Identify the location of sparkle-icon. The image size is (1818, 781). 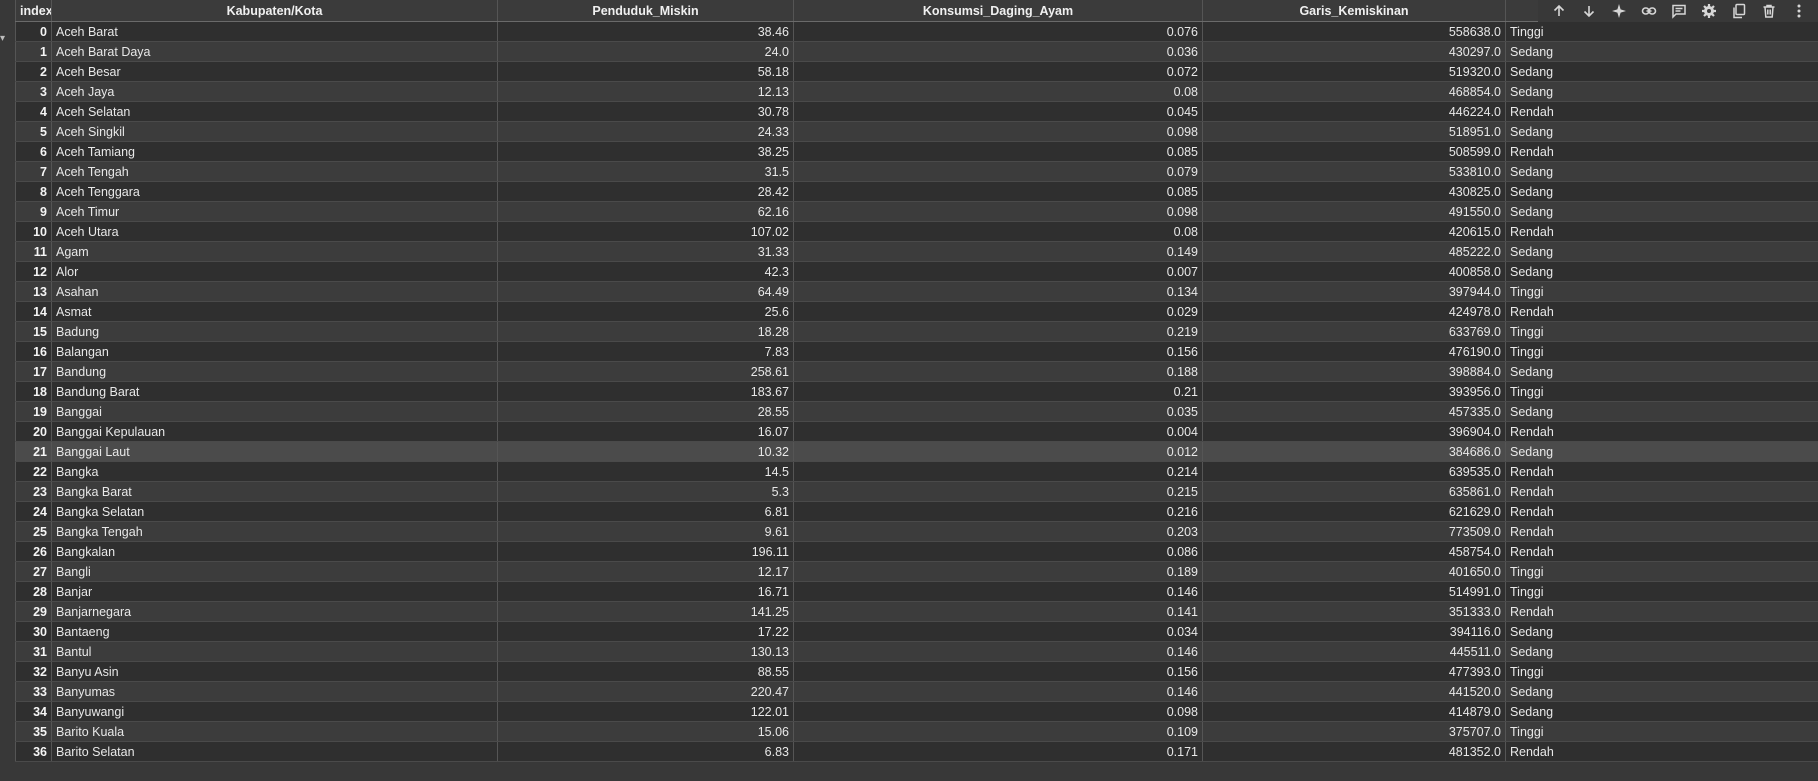
(1619, 11).